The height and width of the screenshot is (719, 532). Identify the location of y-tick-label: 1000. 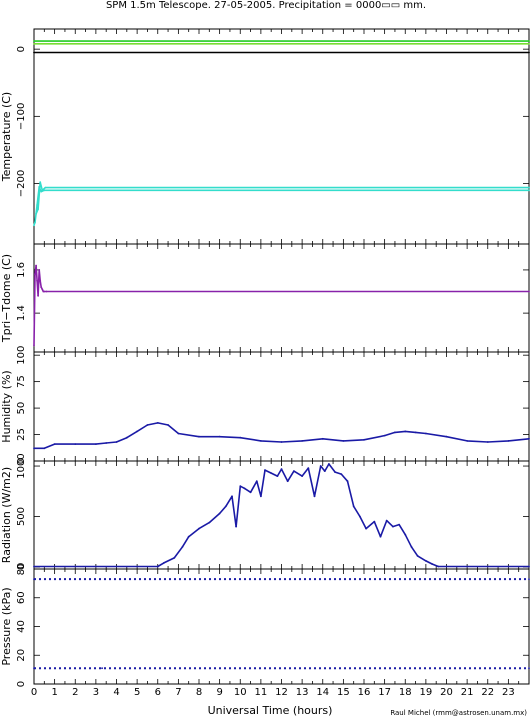
(21, 465).